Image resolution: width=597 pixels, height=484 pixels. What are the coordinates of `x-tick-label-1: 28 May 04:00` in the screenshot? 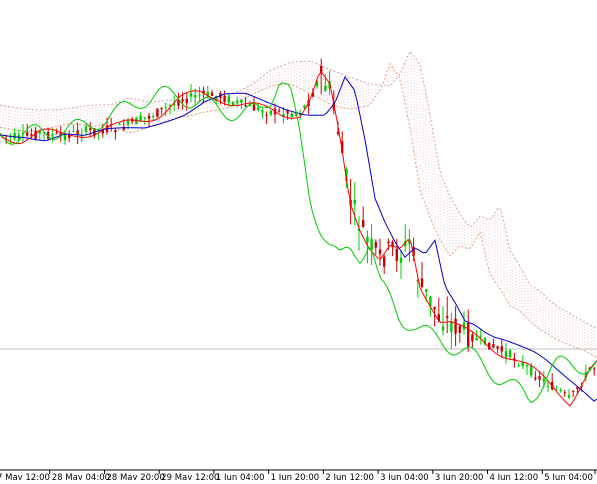 It's located at (81, 476).